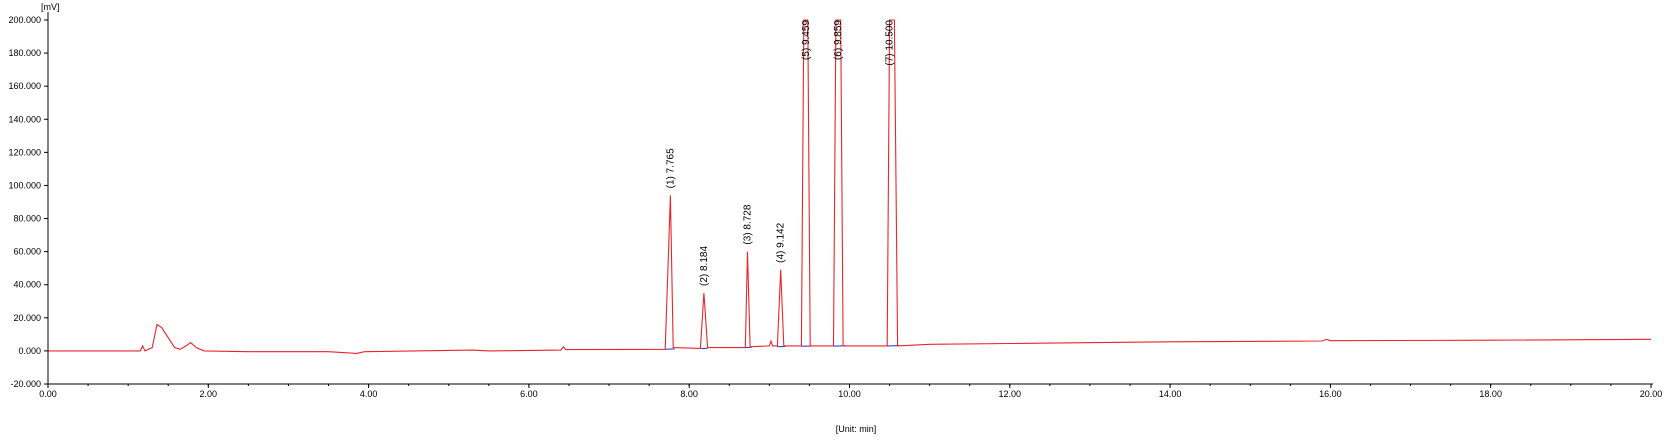 This screenshot has width=1664, height=440. Describe the element at coordinates (27, 285) in the screenshot. I see `y-tick-label: 40.000` at that location.